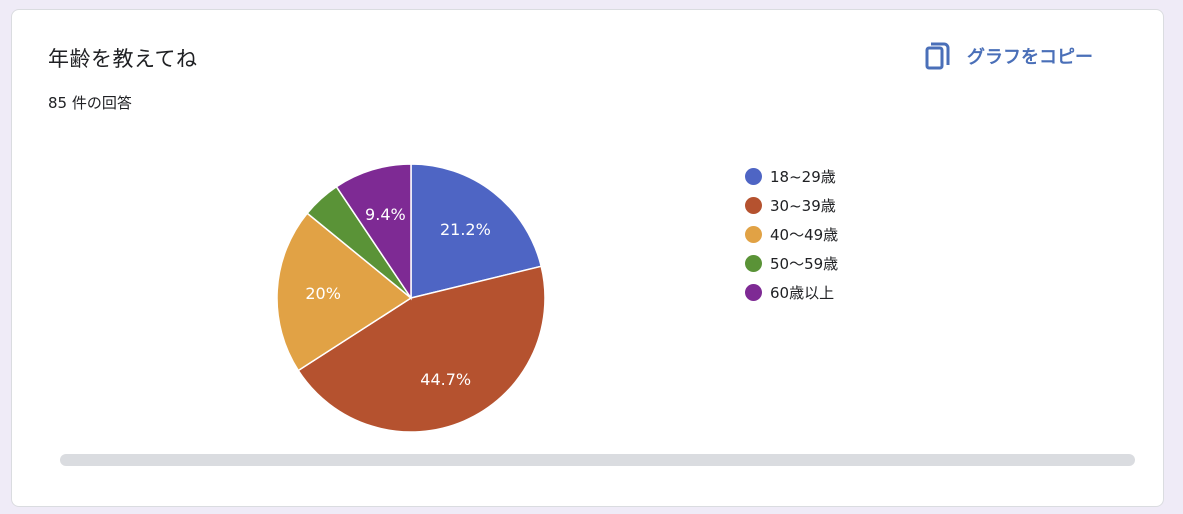 The width and height of the screenshot is (1183, 514). I want to click on legend-label-1: 30~39歳, so click(803, 206).